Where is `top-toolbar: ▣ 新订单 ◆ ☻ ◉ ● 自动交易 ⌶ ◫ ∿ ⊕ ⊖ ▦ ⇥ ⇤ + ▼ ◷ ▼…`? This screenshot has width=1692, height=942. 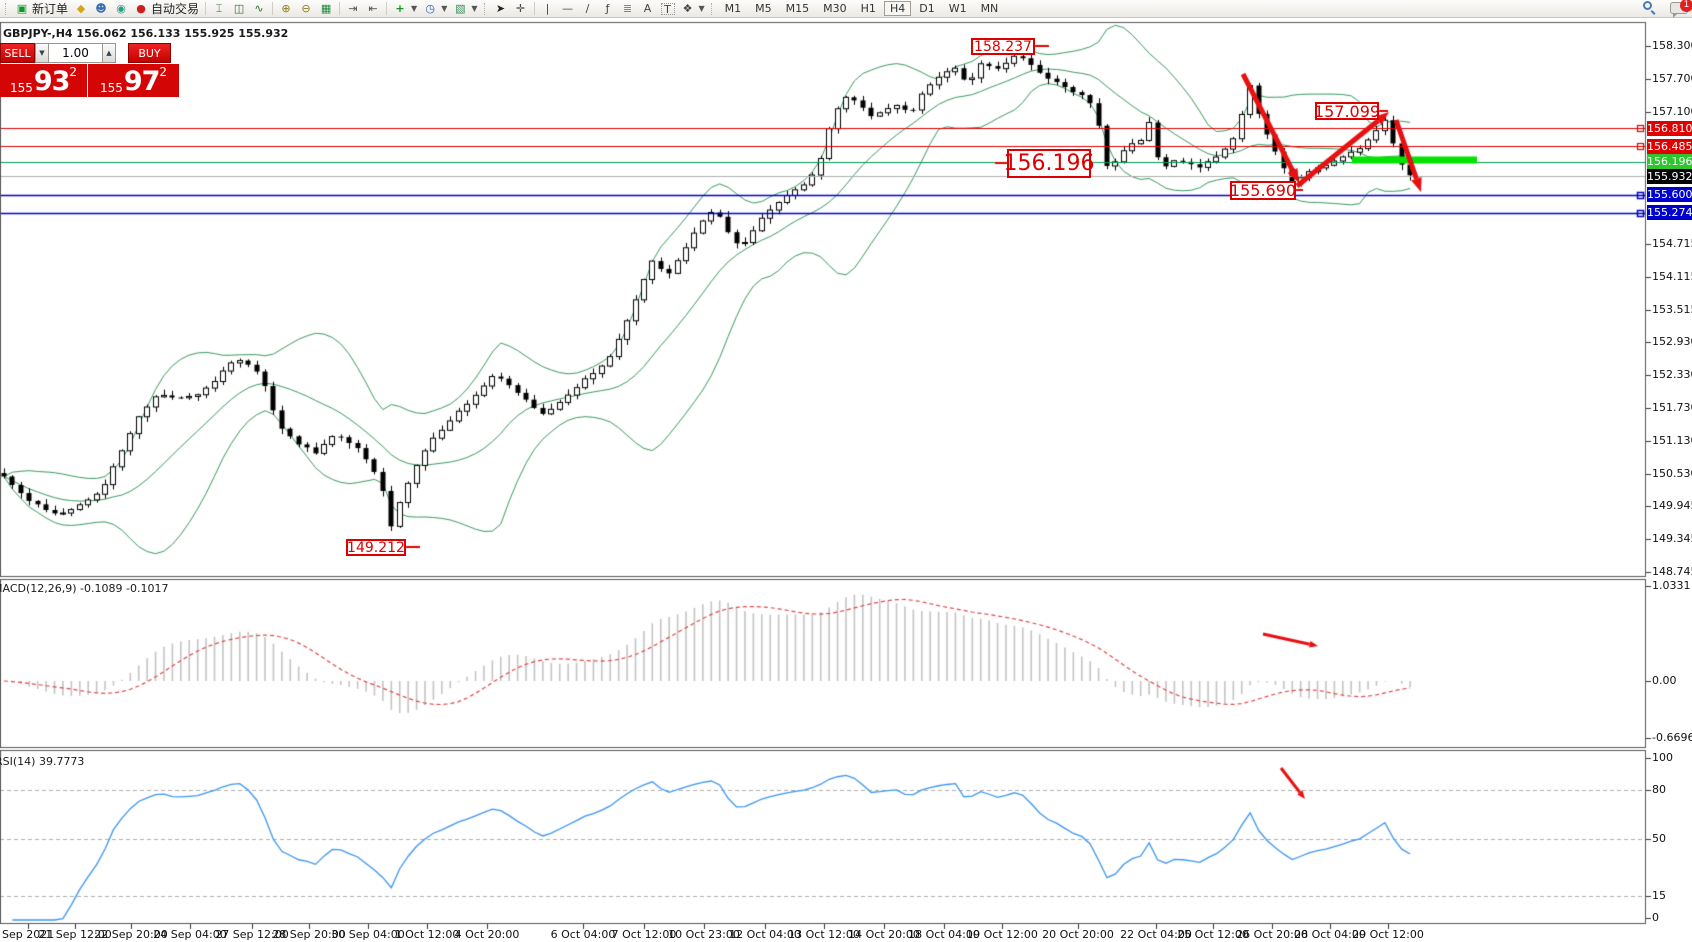
top-toolbar: ▣ 新订单 ◆ ☻ ◉ ● 自动交易 ⌶ ◫ ∿ ⊕ ⊖ ▦ ⇥ ⇤ + ▼ ◷ ▼… is located at coordinates (846, 9).